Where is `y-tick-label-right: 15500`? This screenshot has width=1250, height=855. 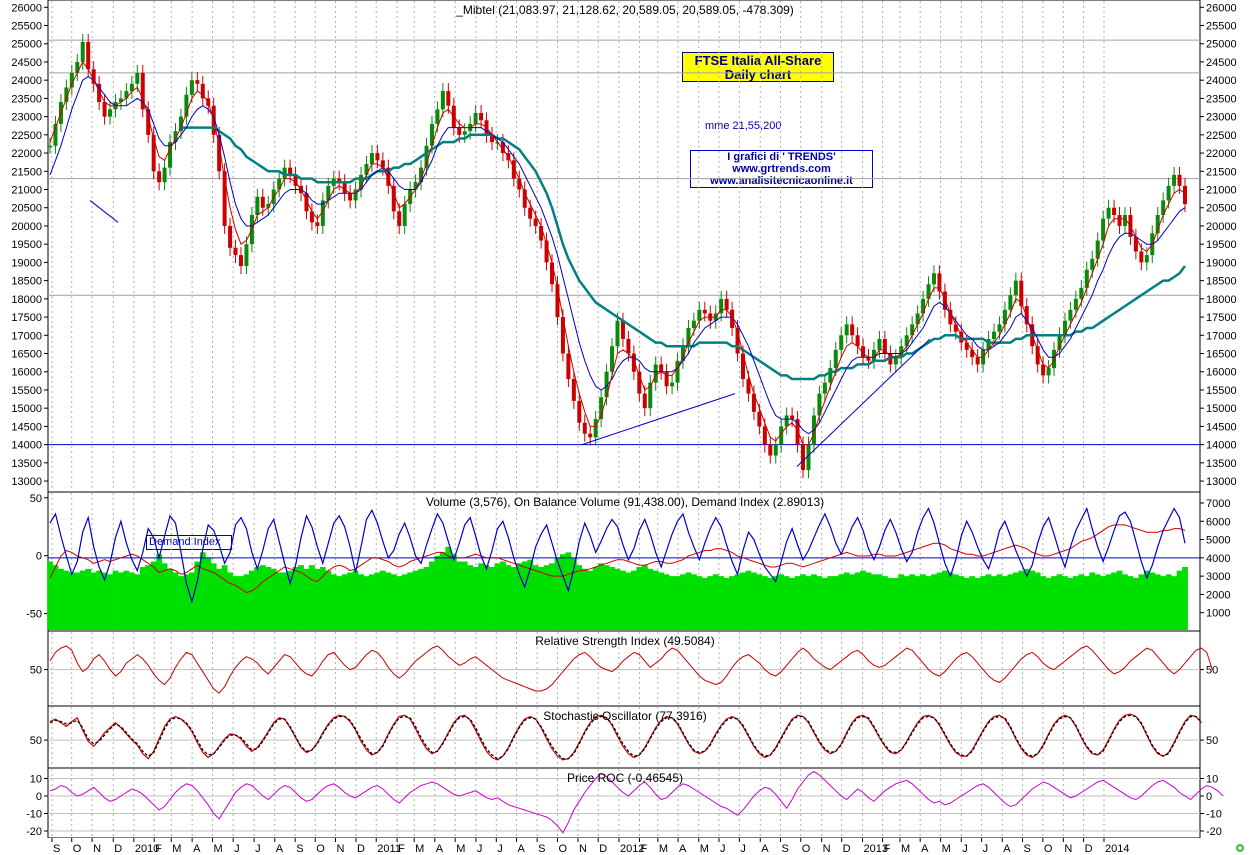 y-tick-label-right: 15500 is located at coordinates (1221, 391).